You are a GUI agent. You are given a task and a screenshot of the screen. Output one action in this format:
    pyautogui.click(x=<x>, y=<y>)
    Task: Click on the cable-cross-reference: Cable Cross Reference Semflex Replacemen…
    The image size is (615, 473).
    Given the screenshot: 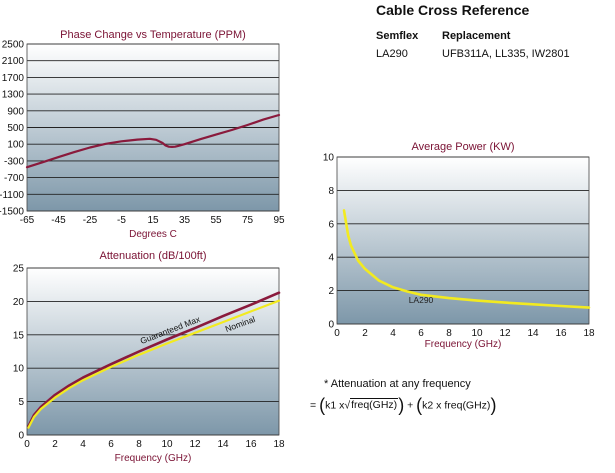 What is the action you would take?
    pyautogui.click(x=494, y=37)
    